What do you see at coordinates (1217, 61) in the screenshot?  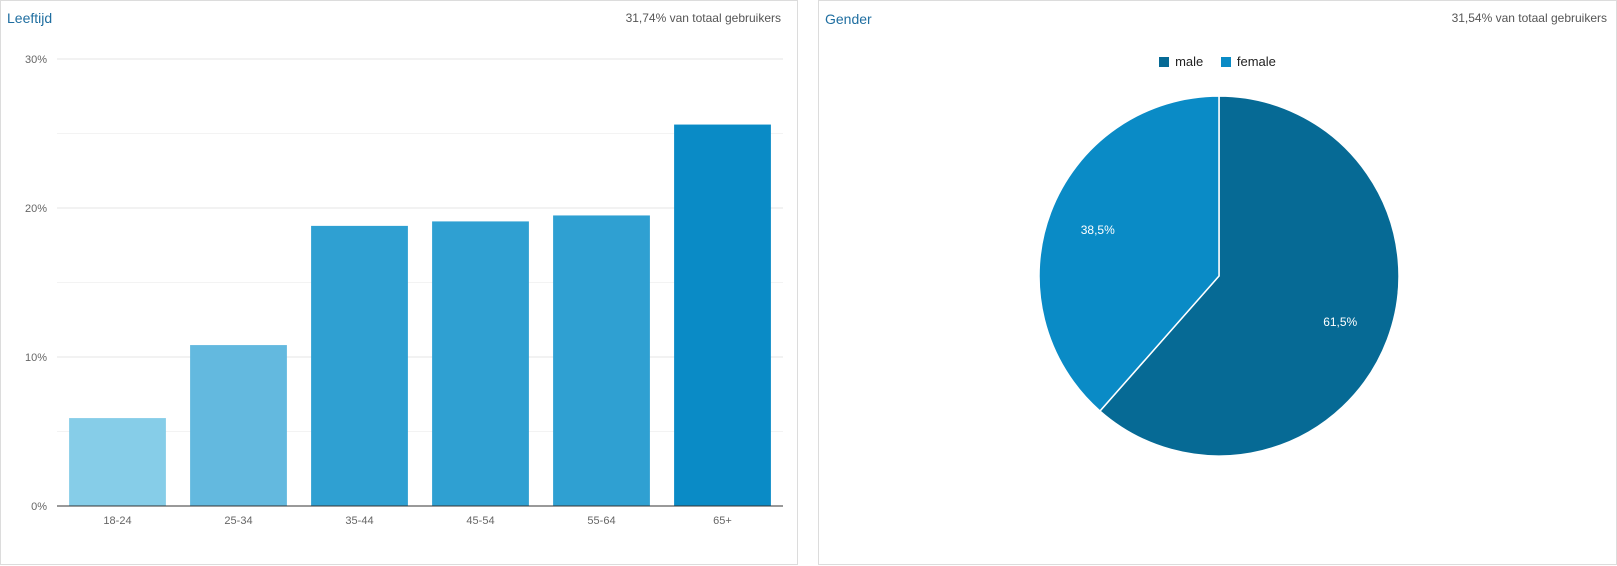 I see `gender-legend: male female` at bounding box center [1217, 61].